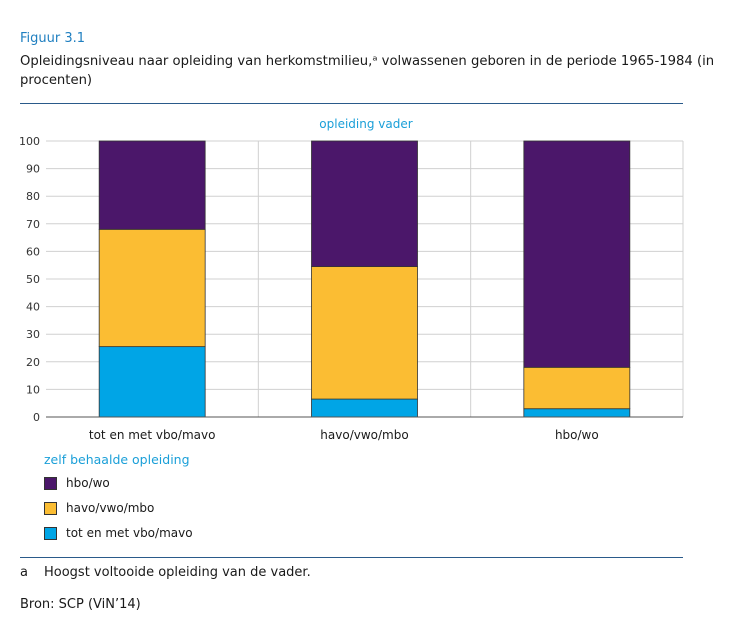  I want to click on legend-item-hbo-wo: hbo/wo, so click(77, 483).